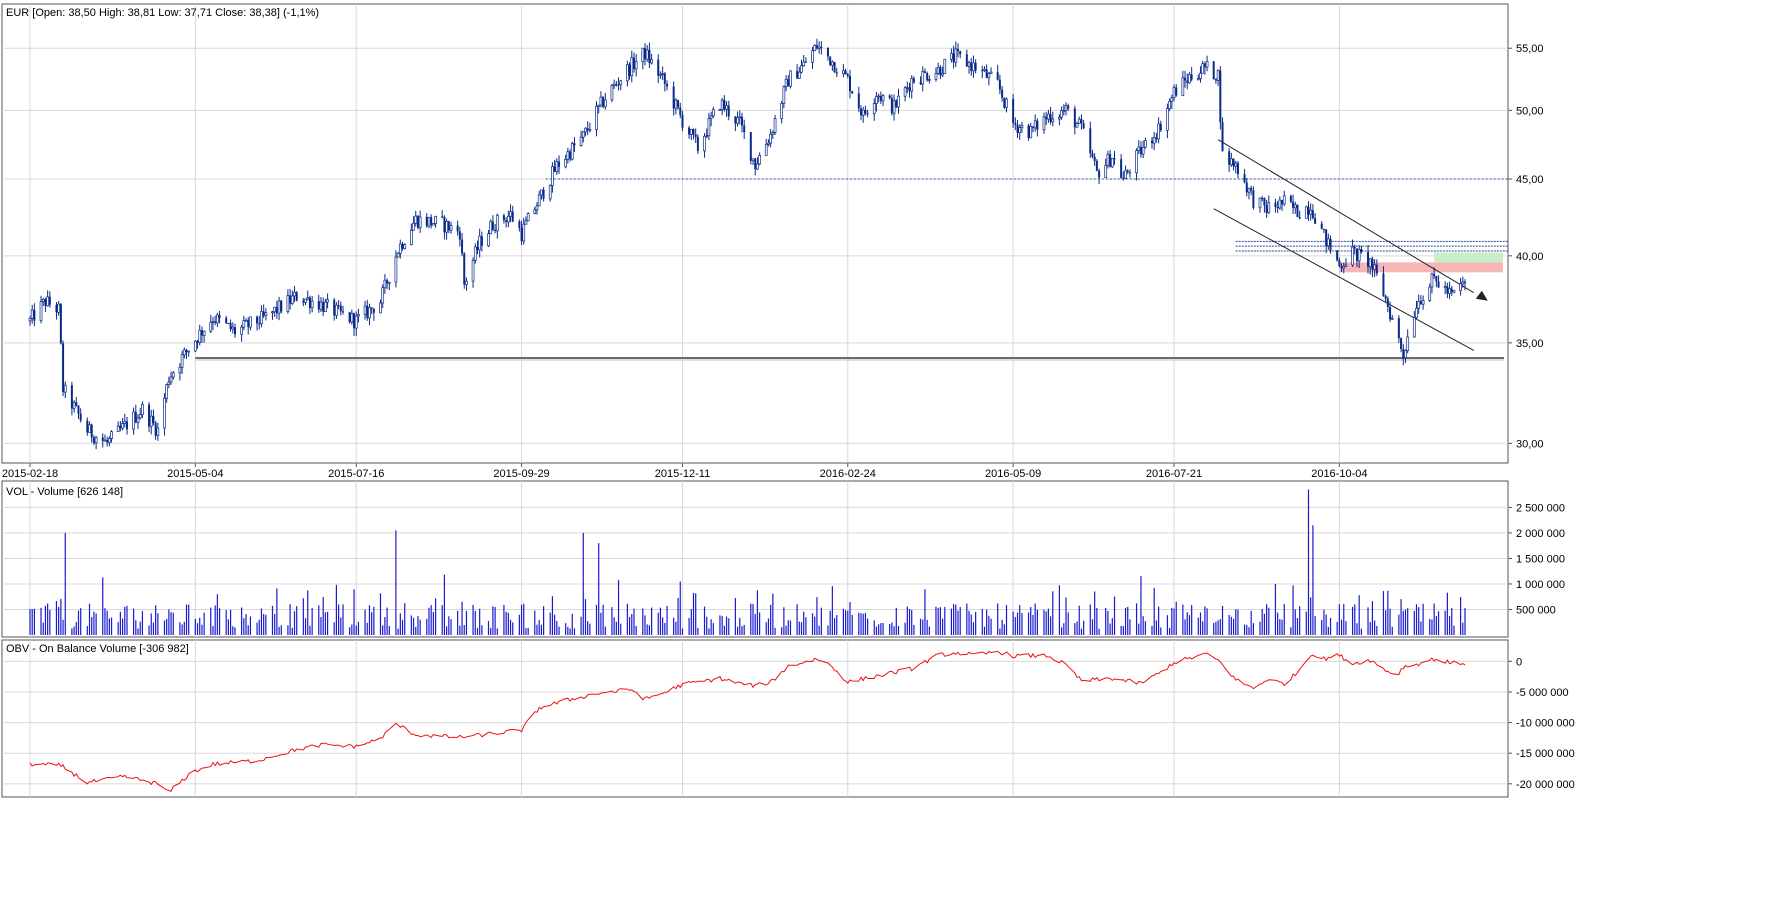 The width and height of the screenshot is (1766, 900). I want to click on volume-bars, so click(747, 562).